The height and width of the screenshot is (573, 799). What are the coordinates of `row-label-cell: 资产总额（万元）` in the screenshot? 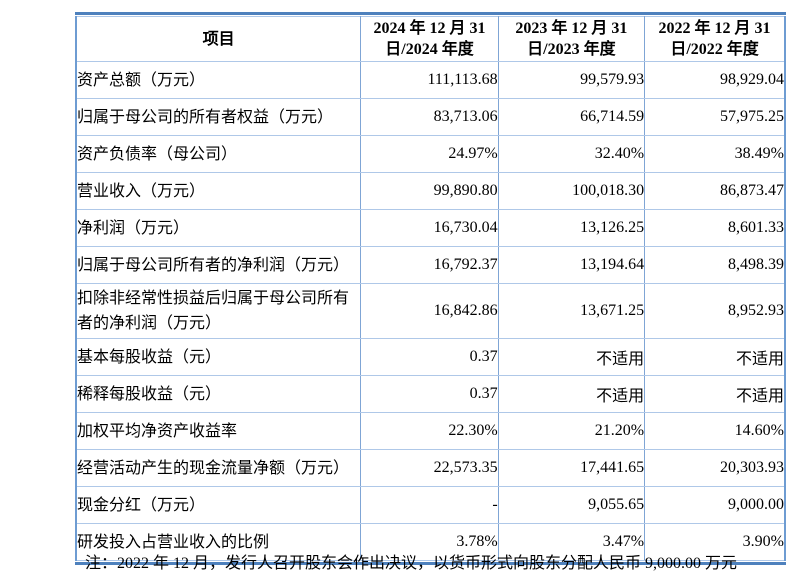 It's located at (218, 80).